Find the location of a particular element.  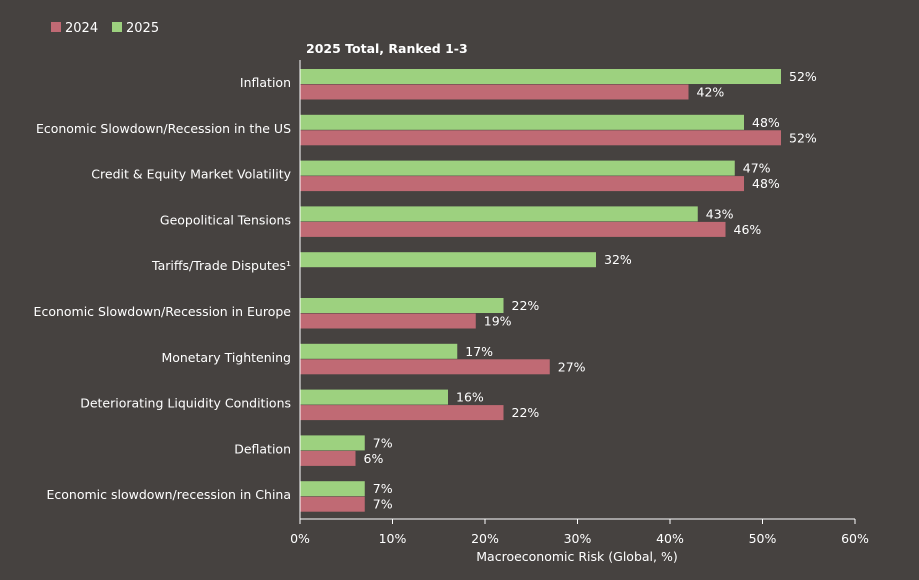

x-tick-label: 0% is located at coordinates (300, 538).